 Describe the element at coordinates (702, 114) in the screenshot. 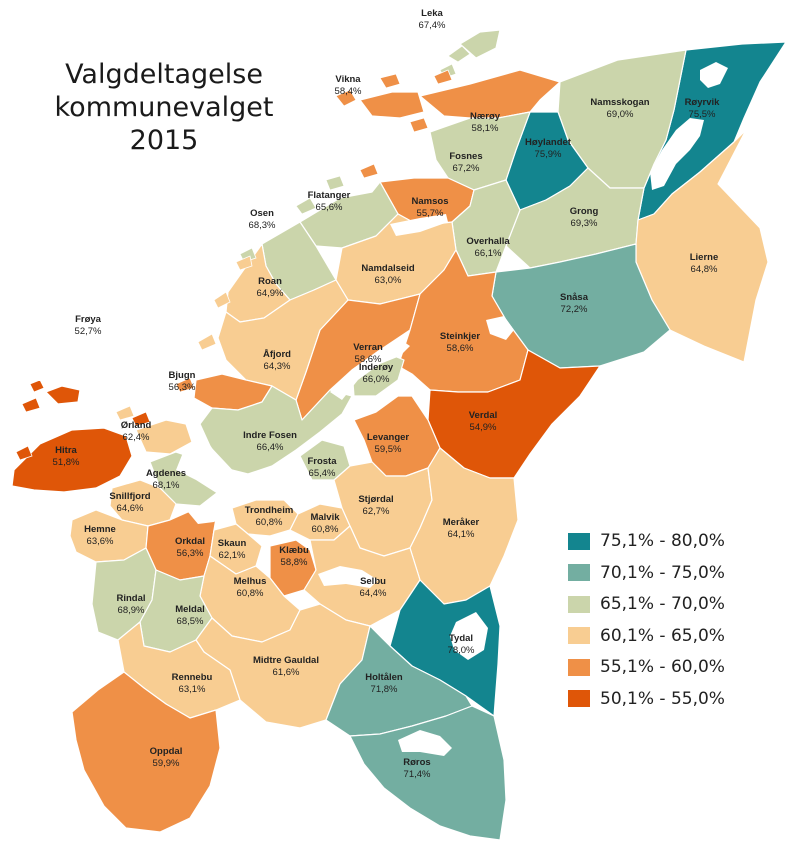

I see `label-value-royrvik: 75,5%` at that location.